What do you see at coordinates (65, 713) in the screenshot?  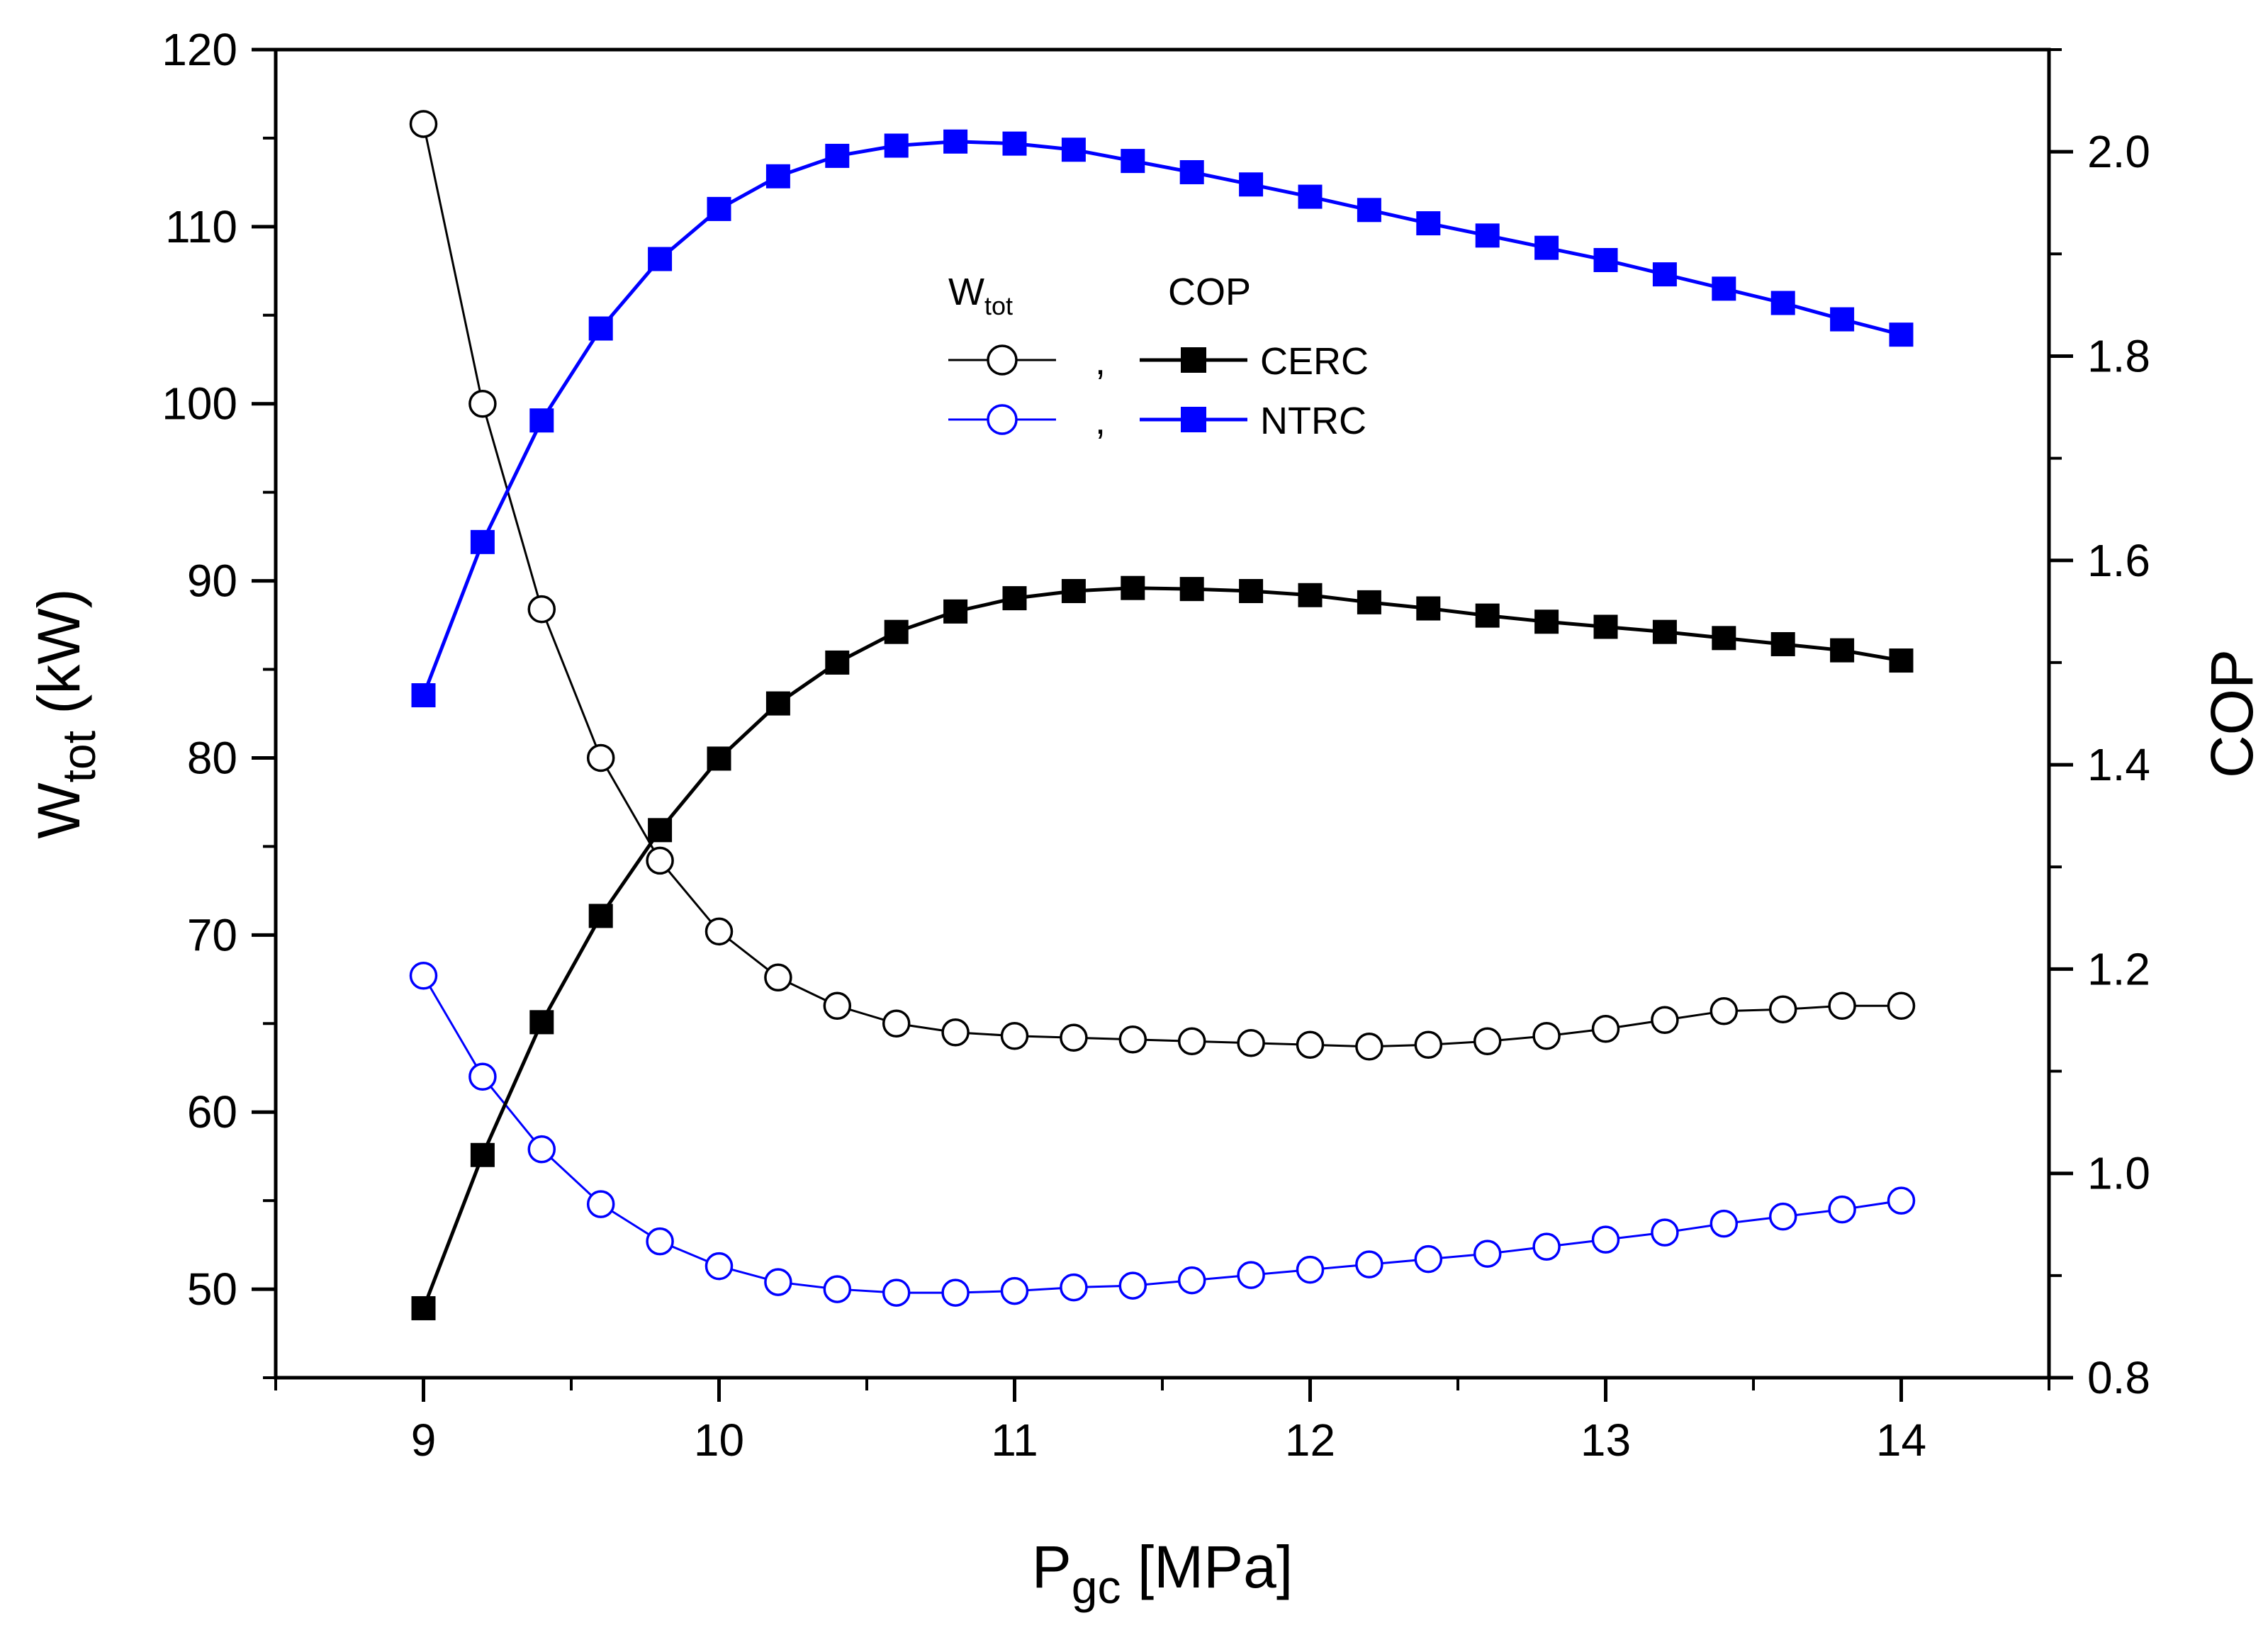 I see `y-left-axis-title: Wtot (kW)` at bounding box center [65, 713].